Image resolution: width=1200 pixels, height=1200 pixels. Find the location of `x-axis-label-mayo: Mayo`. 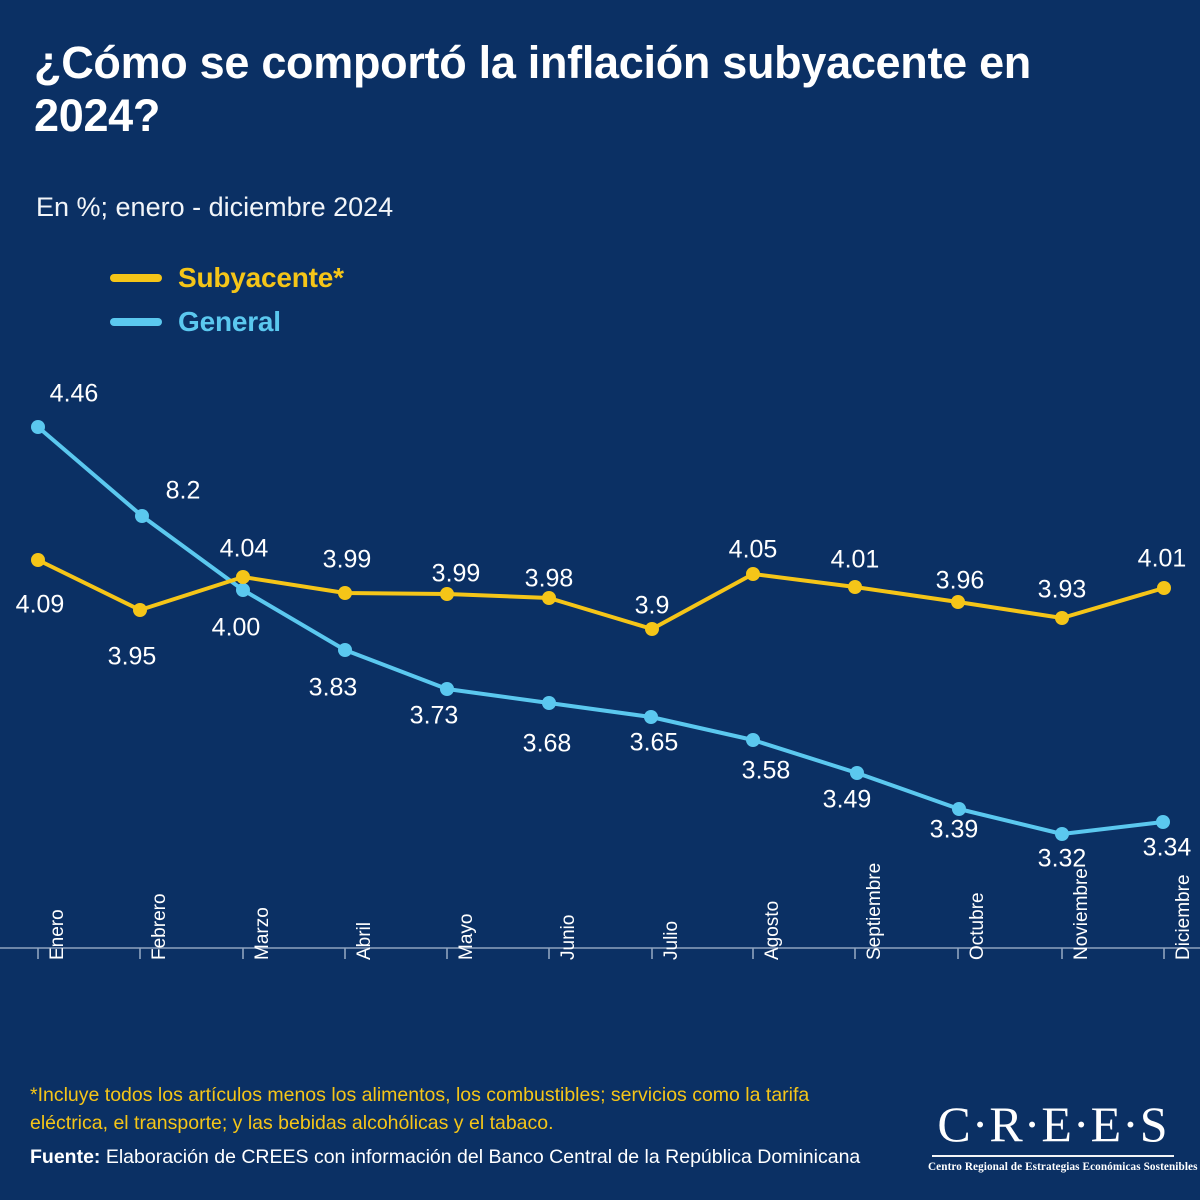

x-axis-label-mayo: Mayo is located at coordinates (466, 936).